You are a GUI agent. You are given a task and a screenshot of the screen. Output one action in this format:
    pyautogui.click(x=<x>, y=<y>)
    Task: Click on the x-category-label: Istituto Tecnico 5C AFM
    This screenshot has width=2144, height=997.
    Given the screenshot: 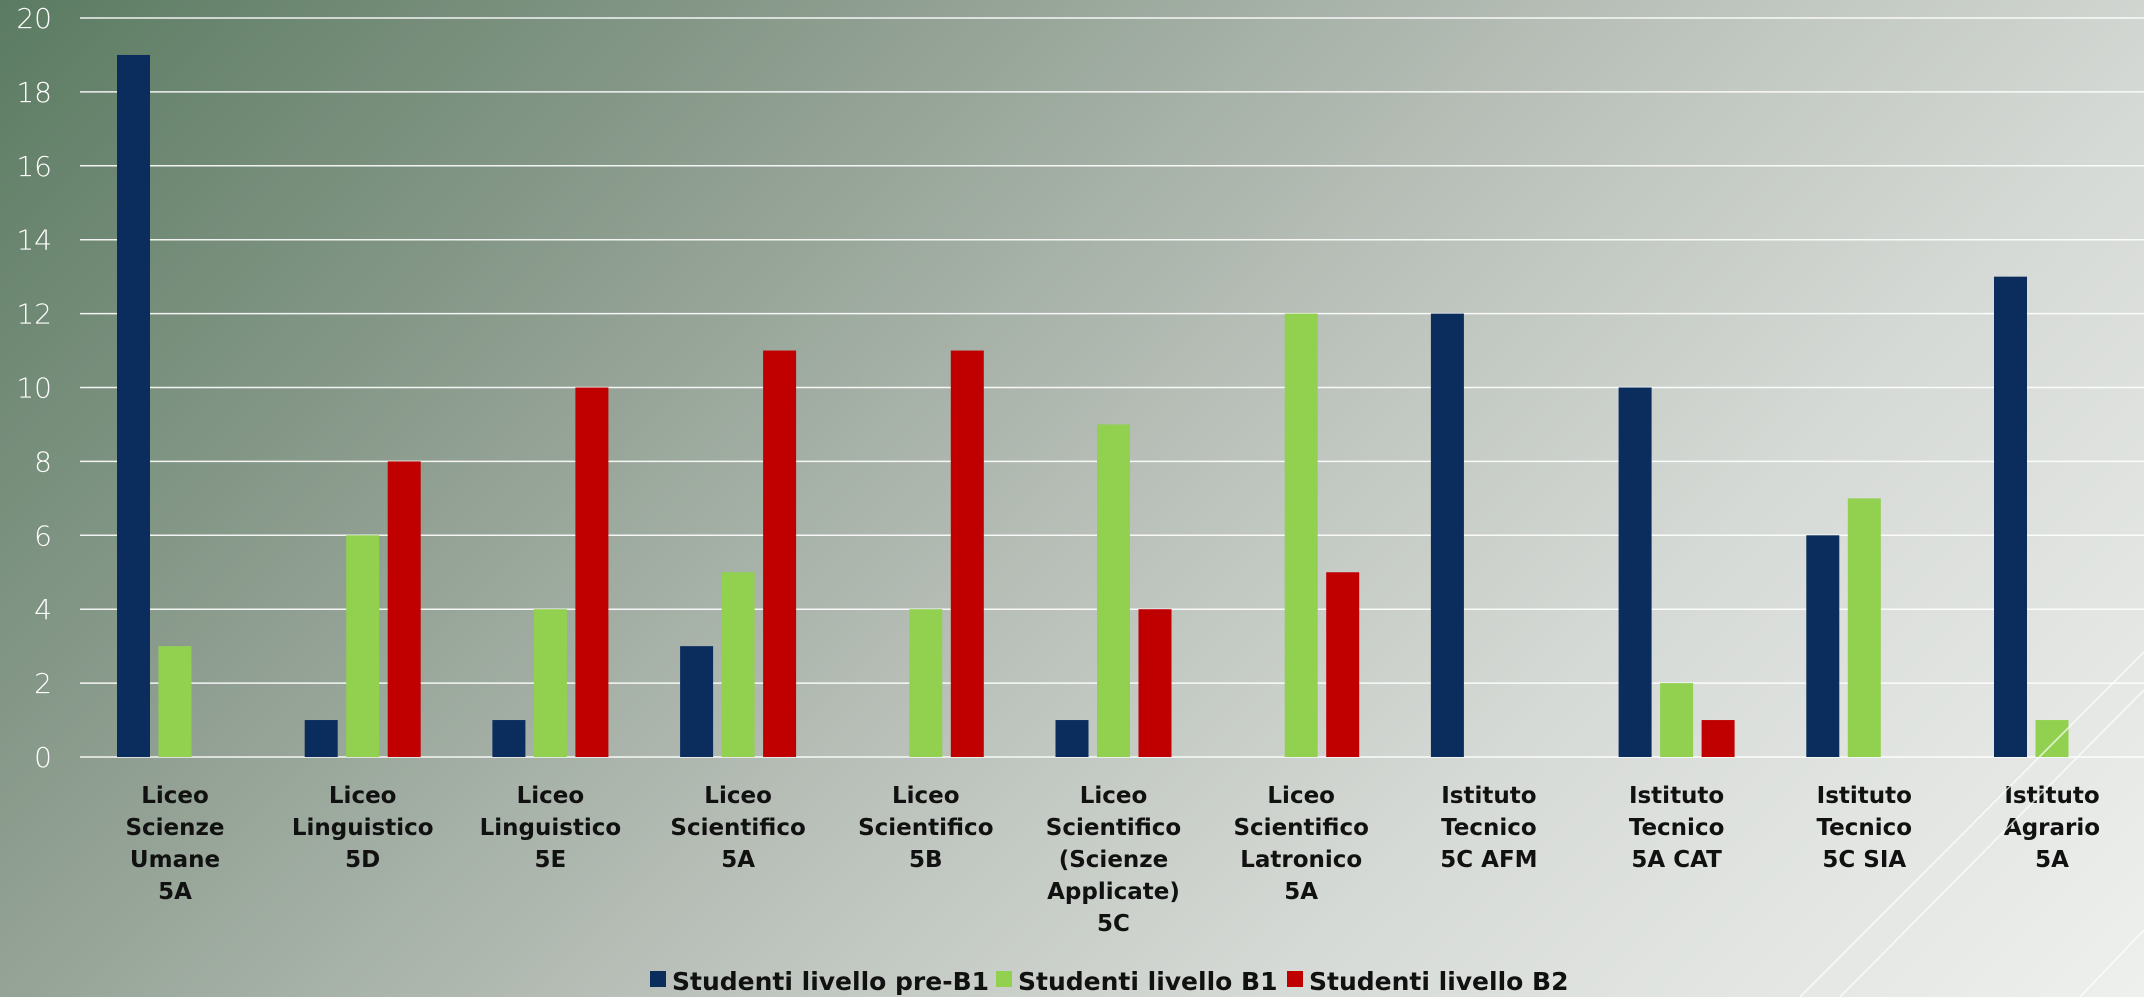 What is the action you would take?
    pyautogui.click(x=1488, y=828)
    